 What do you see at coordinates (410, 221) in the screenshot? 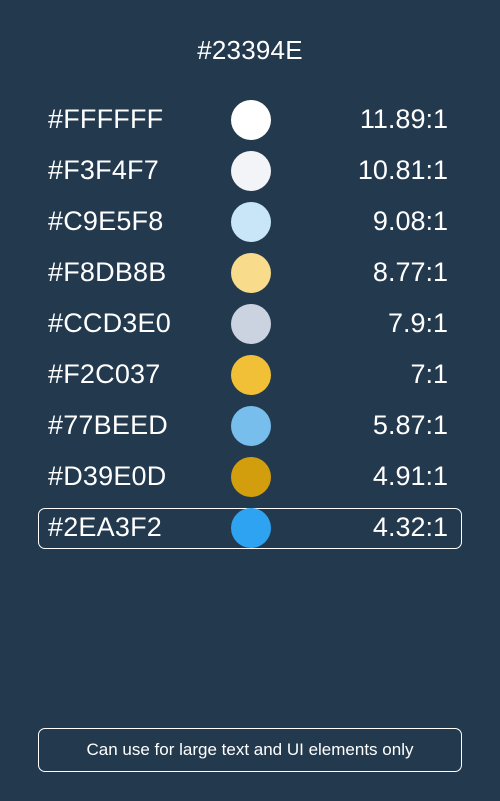
I see `contrast-ratio: 9.08:1` at bounding box center [410, 221].